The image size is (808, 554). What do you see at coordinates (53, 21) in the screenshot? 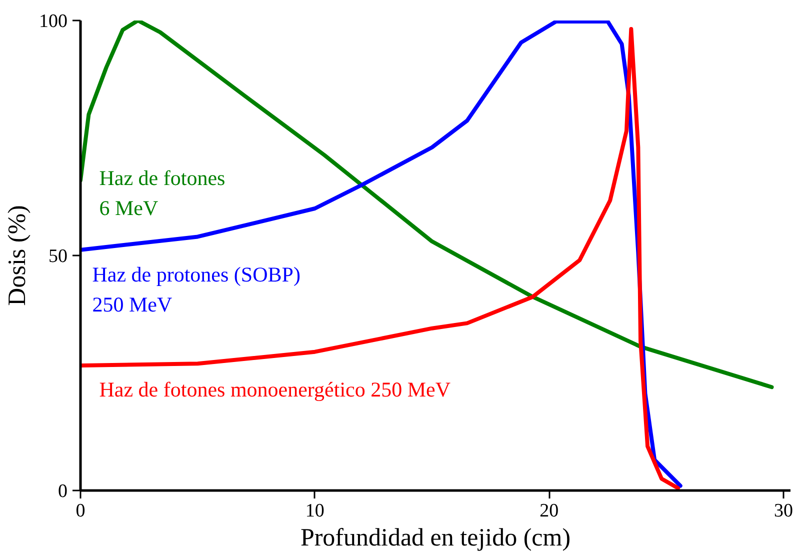
I see `y-tick-label: 100` at bounding box center [53, 21].